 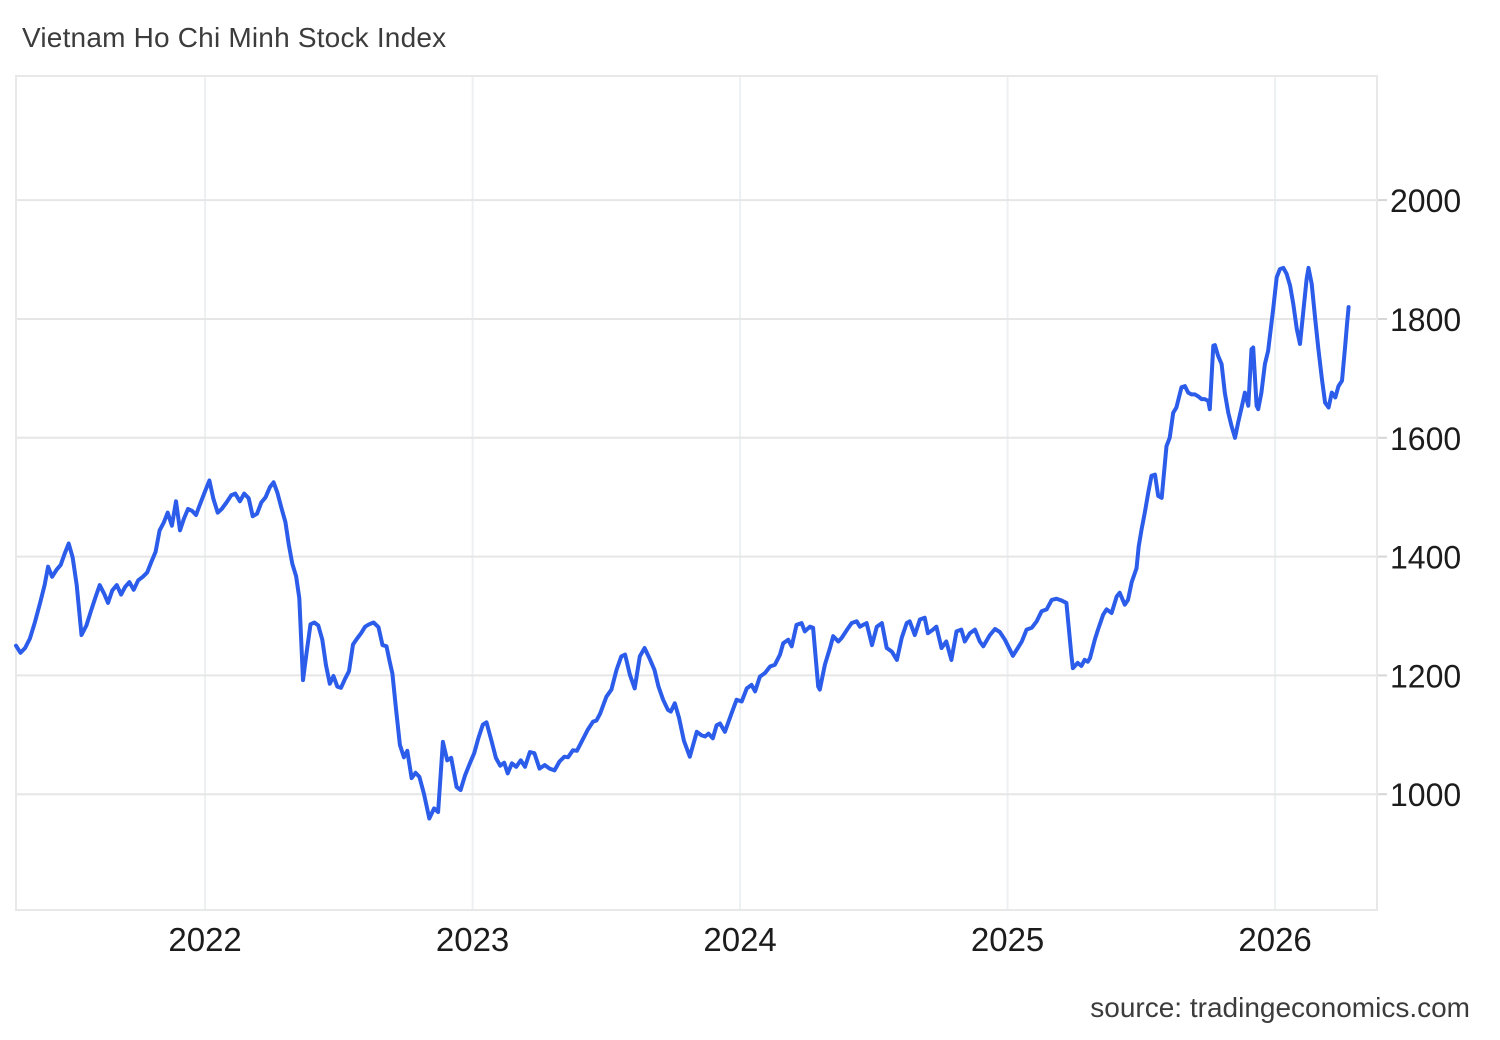 What do you see at coordinates (204, 939) in the screenshot?
I see `x-axis-label: 2022` at bounding box center [204, 939].